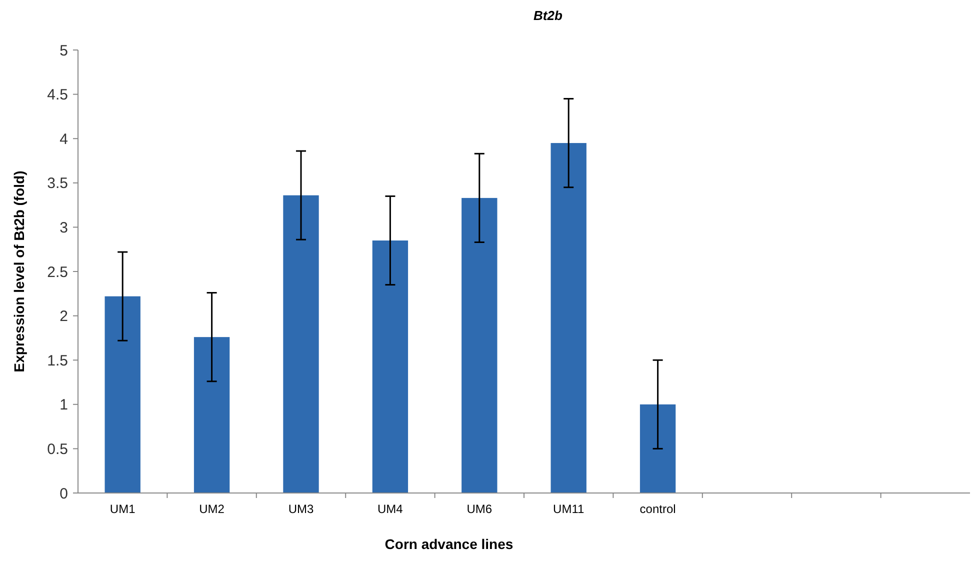 The height and width of the screenshot is (563, 972). I want to click on y-axis-title: Expression level of Bt2b (fold), so click(19, 271).